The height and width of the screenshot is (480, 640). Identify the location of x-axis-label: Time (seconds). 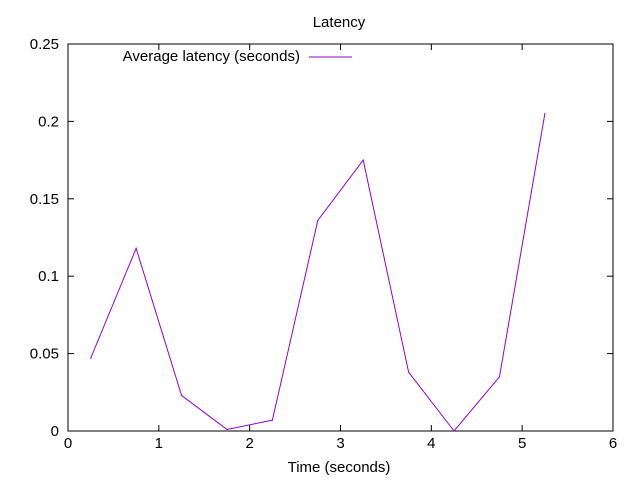
(339, 467).